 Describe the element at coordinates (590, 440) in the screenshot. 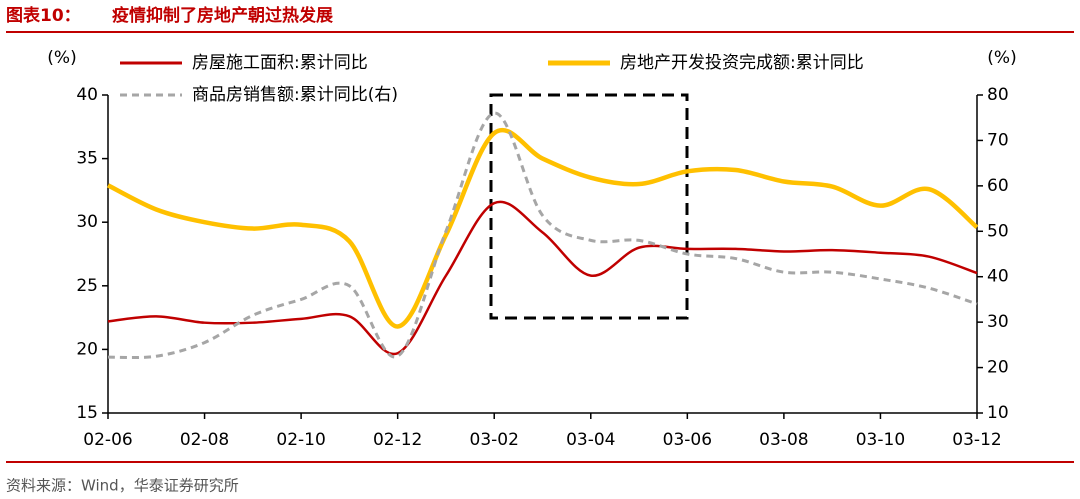

I see `x-tick-label: 03-04` at that location.